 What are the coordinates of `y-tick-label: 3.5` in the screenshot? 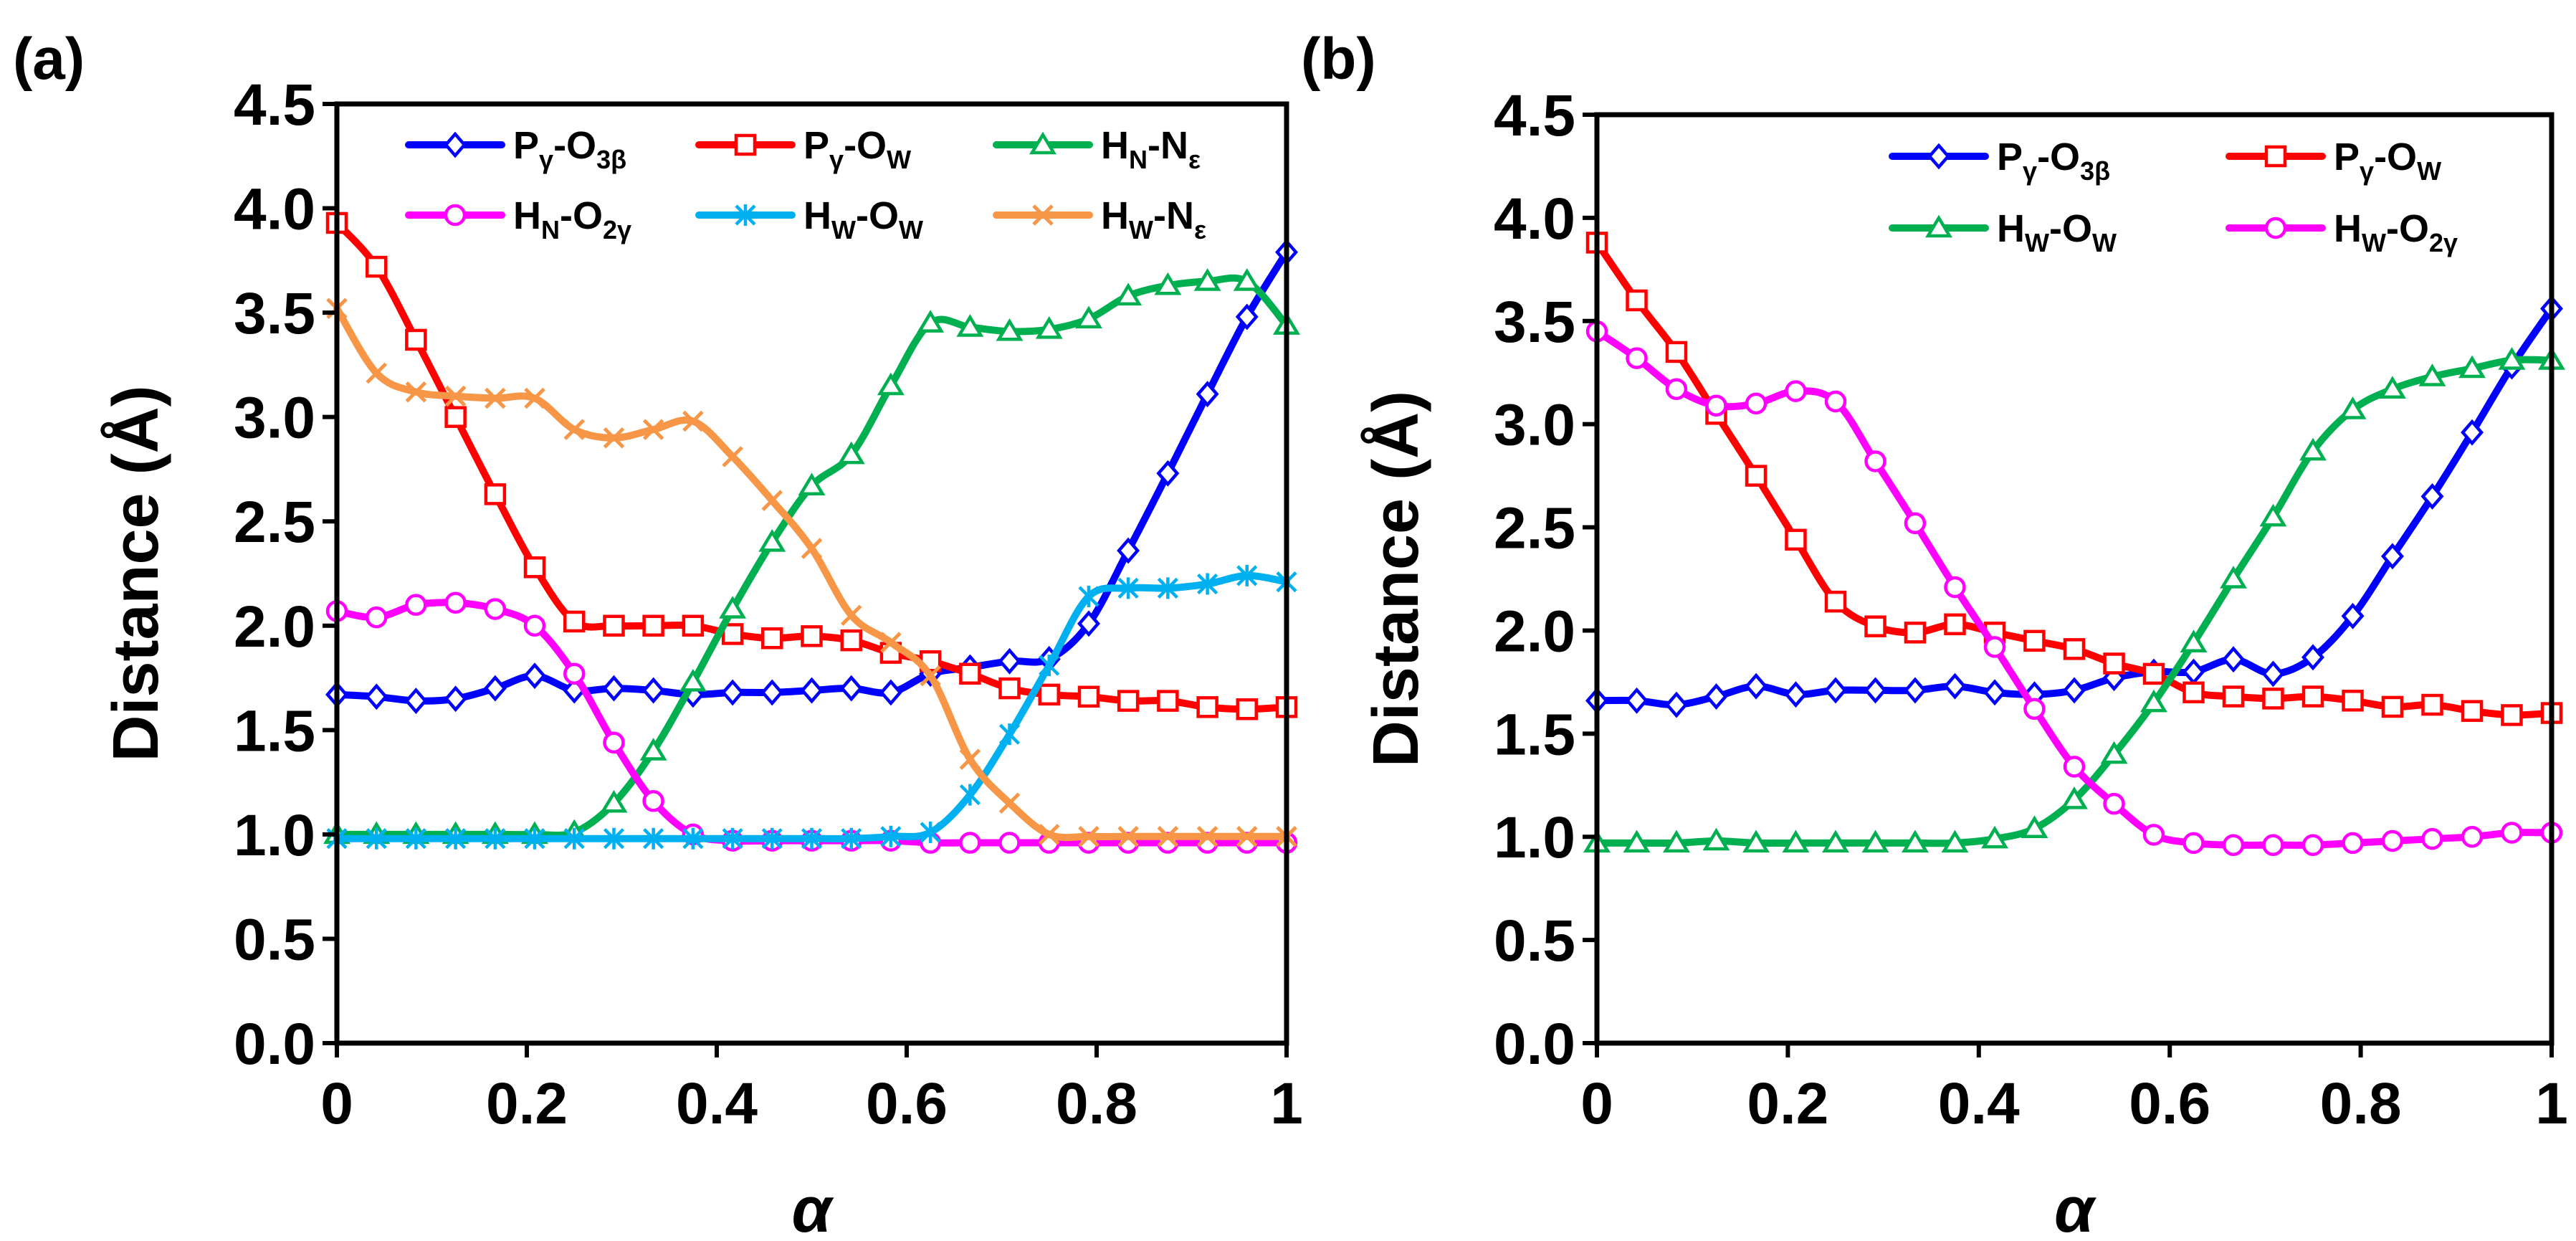 It's located at (1534, 322).